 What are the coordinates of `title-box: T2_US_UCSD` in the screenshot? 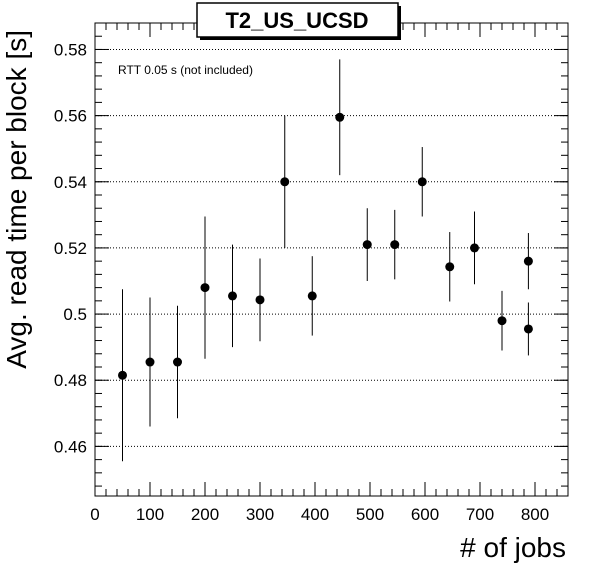 It's located at (298, 21).